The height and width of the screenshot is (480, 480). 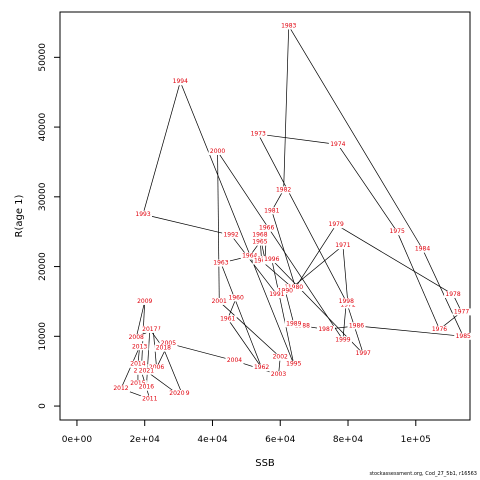 I want to click on point-label-bg-1973, so click(x=258, y=134).